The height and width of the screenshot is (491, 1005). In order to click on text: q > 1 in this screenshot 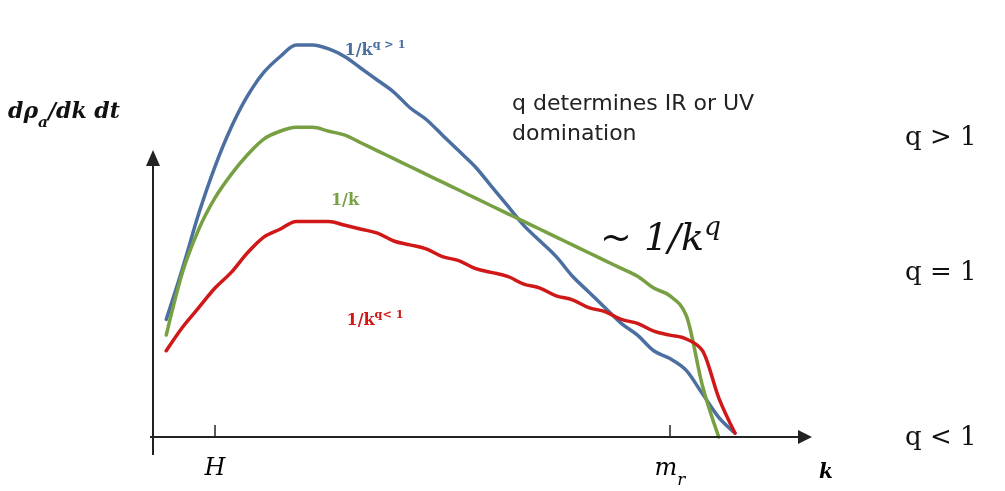, I will do `click(941, 136)`.